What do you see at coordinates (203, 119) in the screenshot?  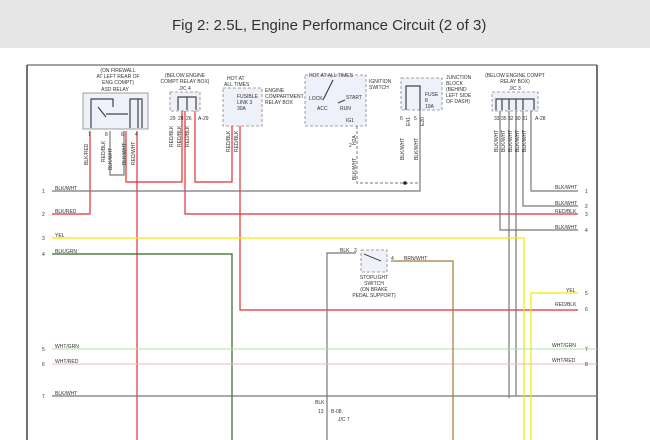 I see `svg-text: A-29` at bounding box center [203, 119].